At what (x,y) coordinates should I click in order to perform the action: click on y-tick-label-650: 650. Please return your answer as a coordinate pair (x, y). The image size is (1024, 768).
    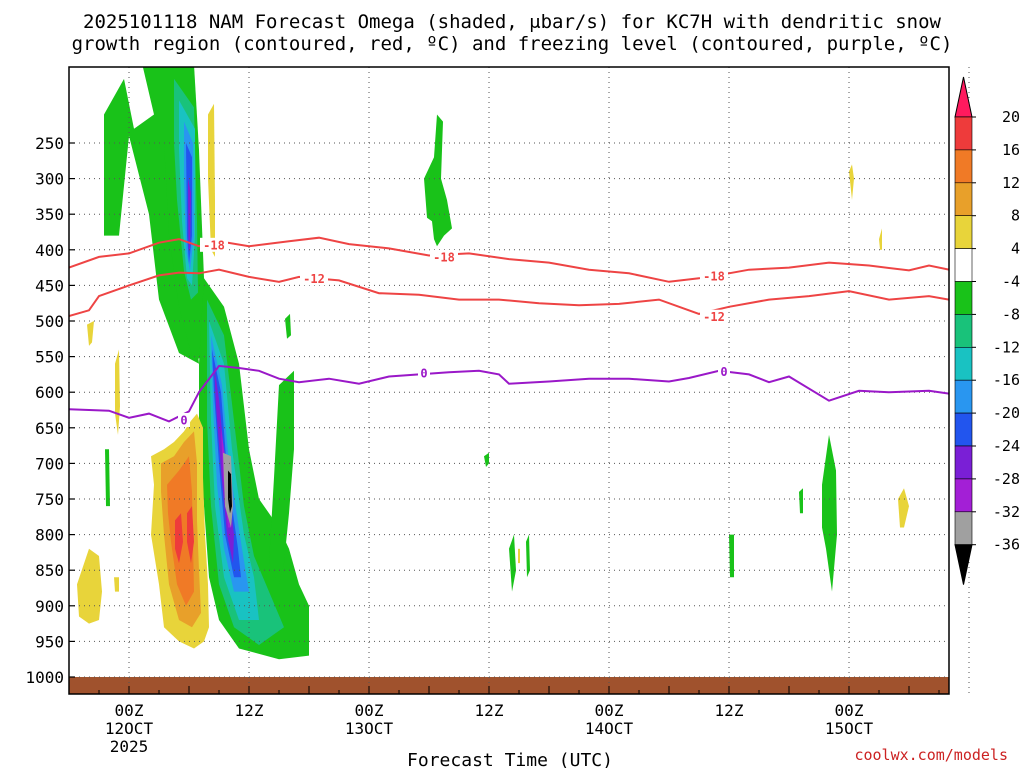
    Looking at the image, I should click on (49, 428).